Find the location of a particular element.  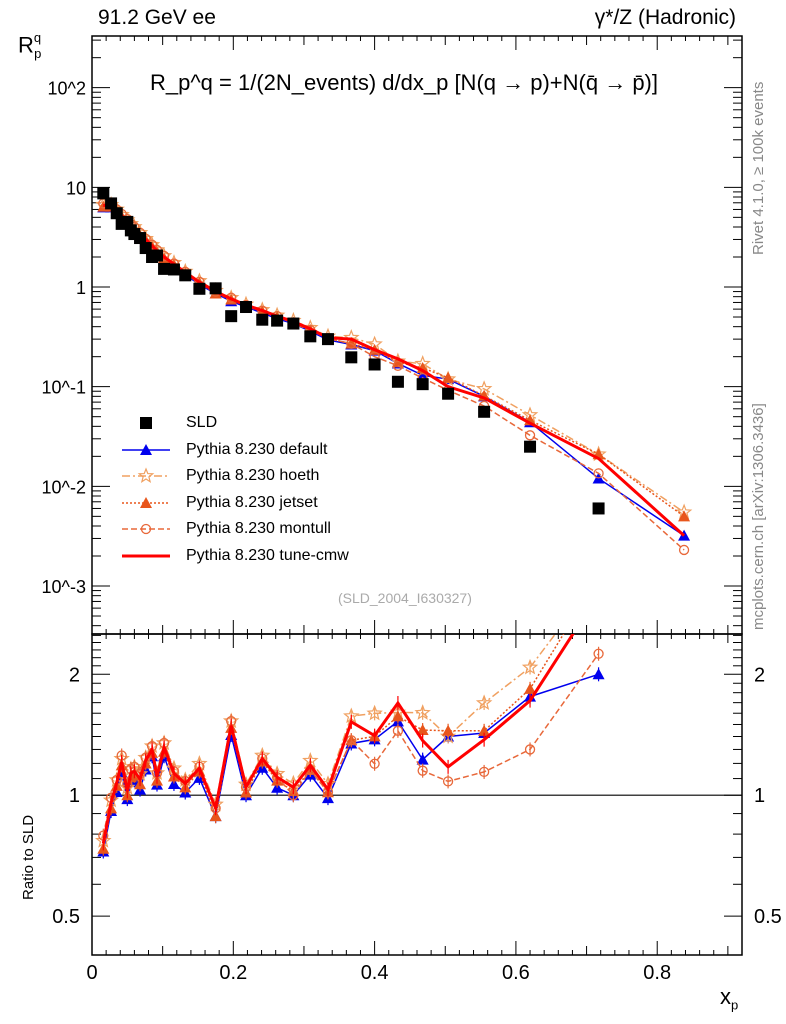

y-axis-label-sub: p is located at coordinates (38, 53).